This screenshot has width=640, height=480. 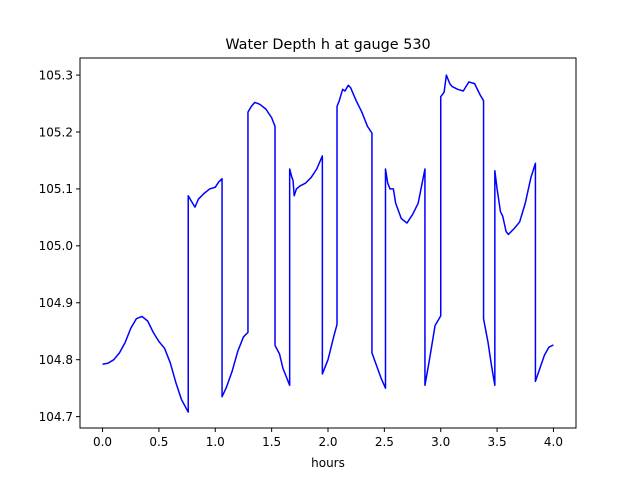 I want to click on x-tick-label: 0.0, so click(x=102, y=442).